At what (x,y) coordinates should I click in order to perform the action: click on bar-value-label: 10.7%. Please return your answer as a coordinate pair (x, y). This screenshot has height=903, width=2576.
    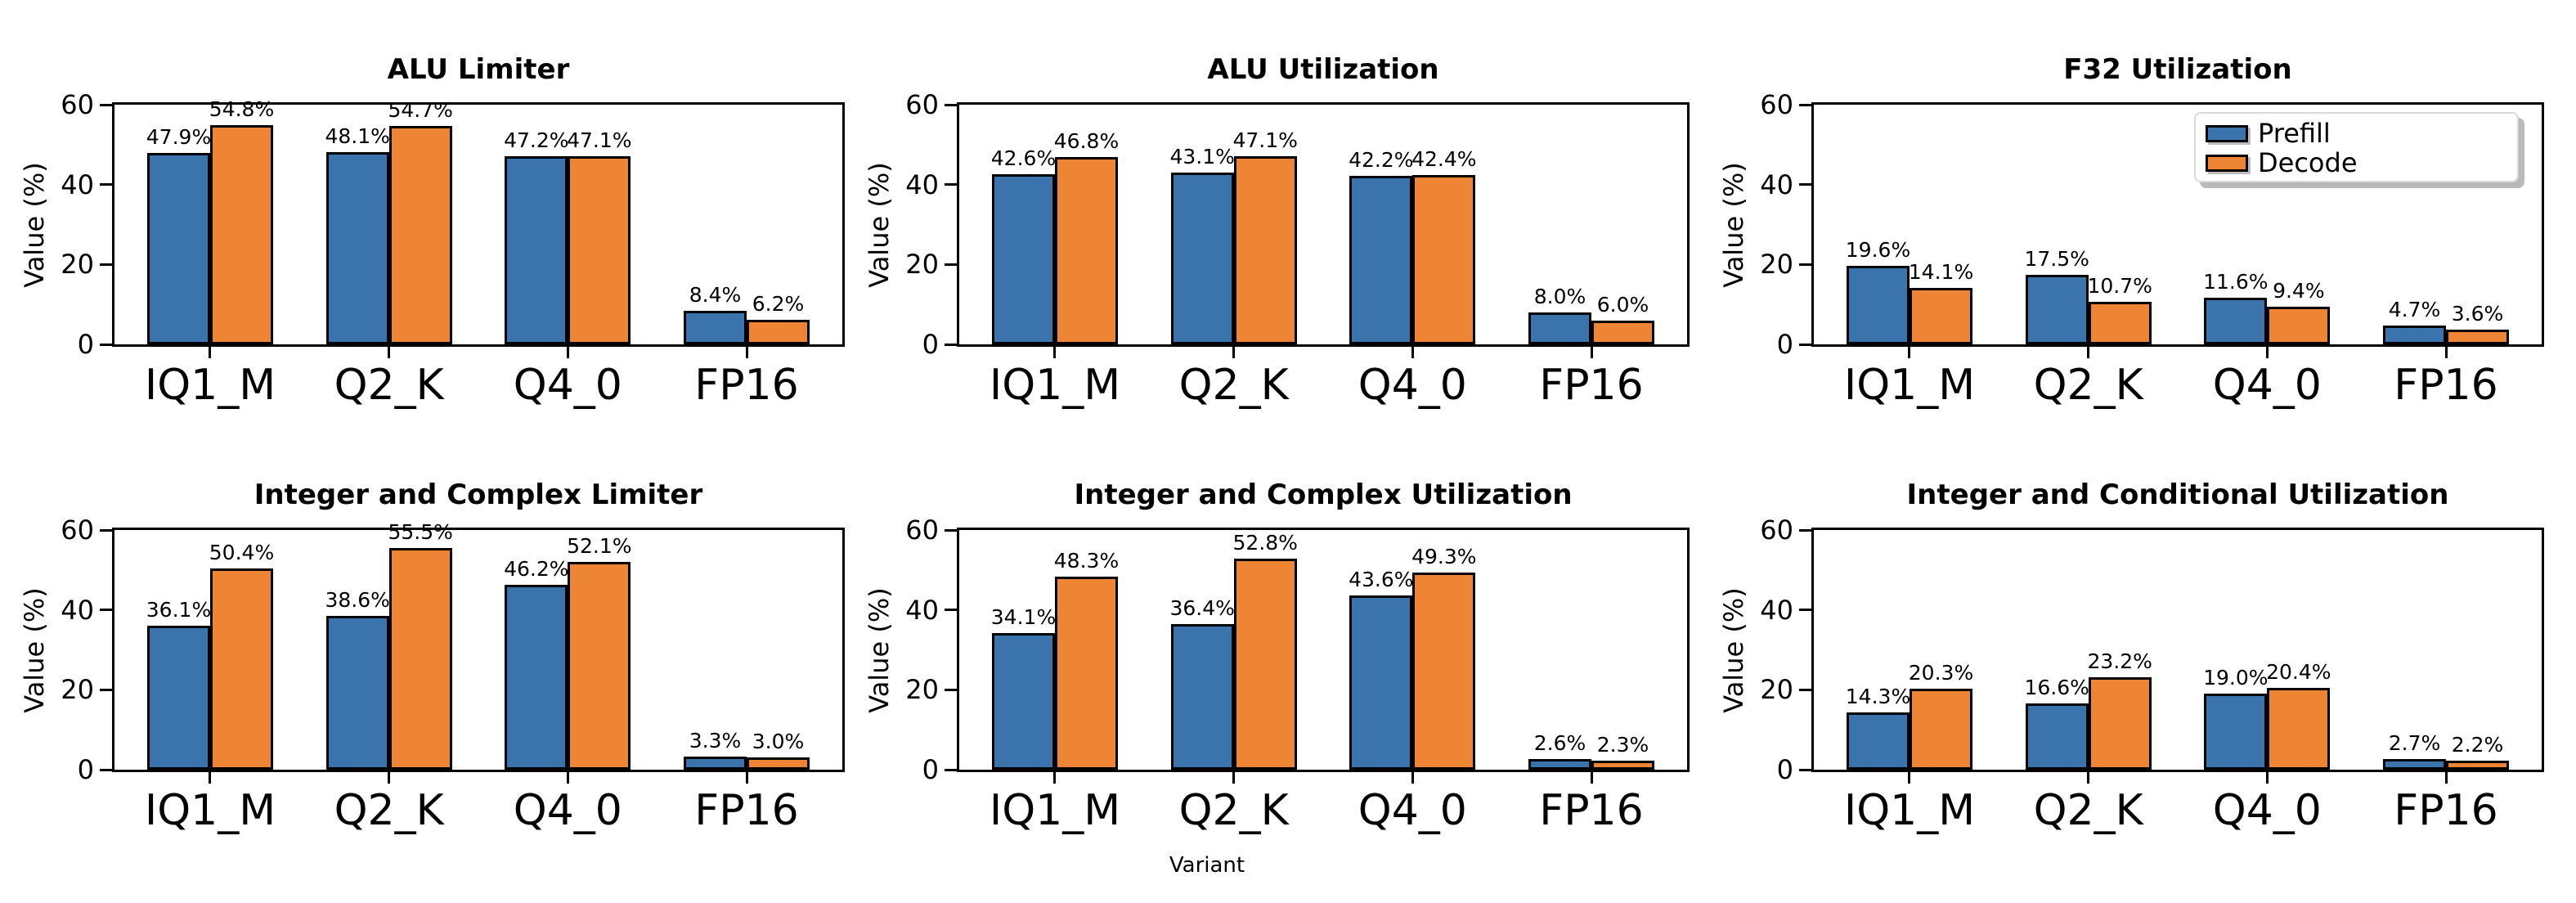
    Looking at the image, I should click on (2120, 286).